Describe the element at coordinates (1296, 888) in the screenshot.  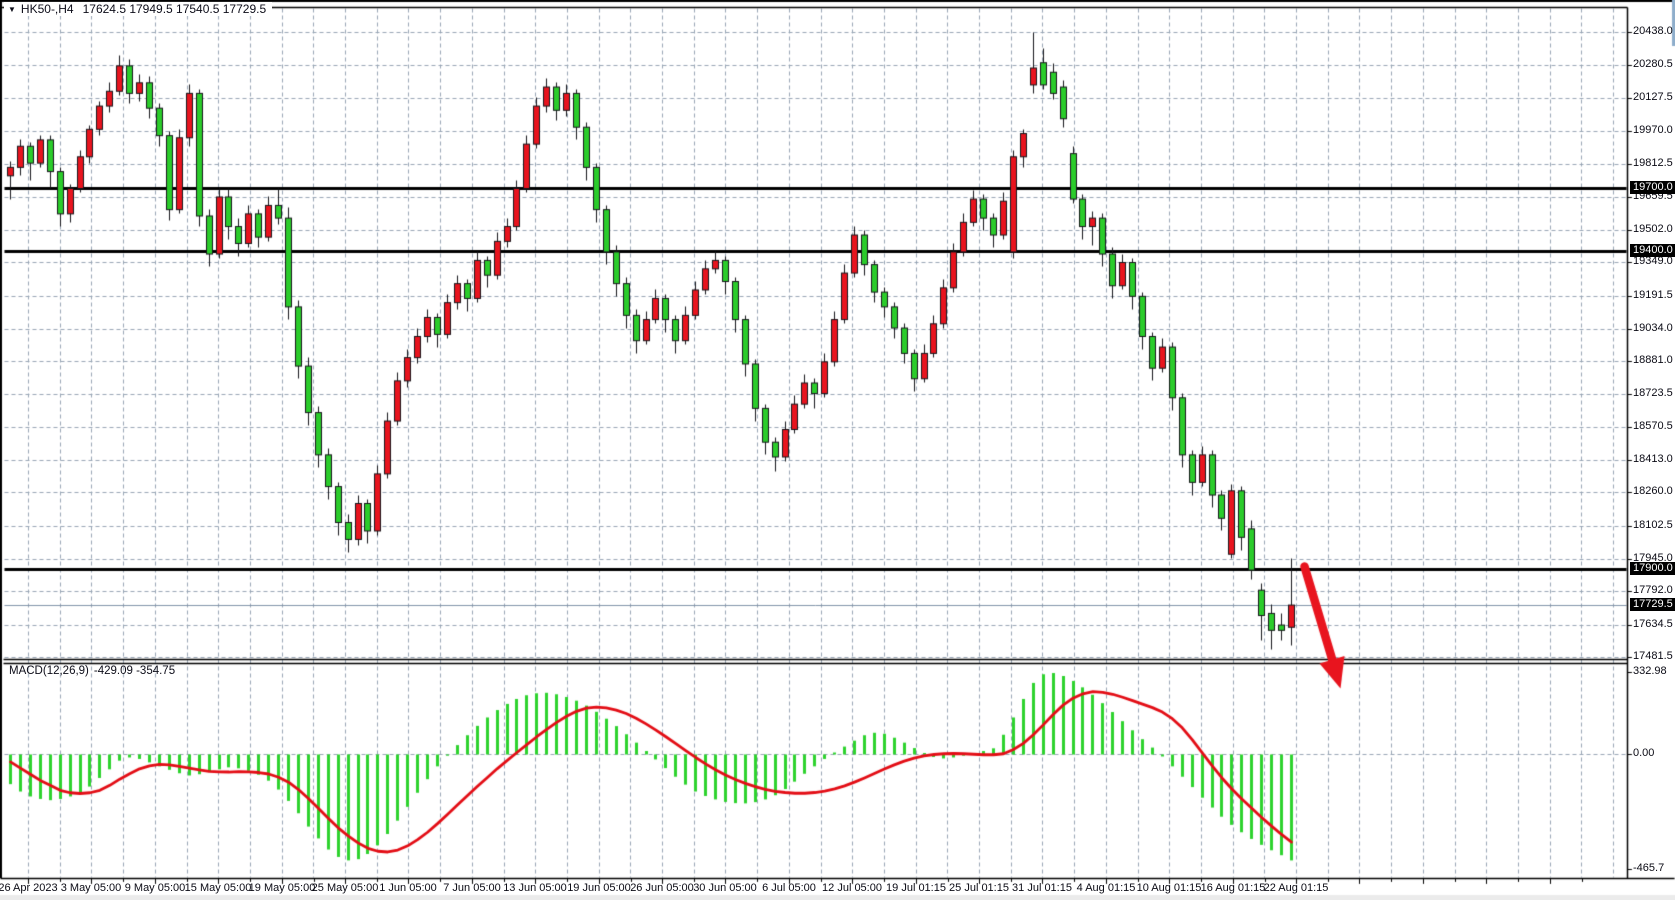
I see `time-axis-label: 22 Aug 01:15` at that location.